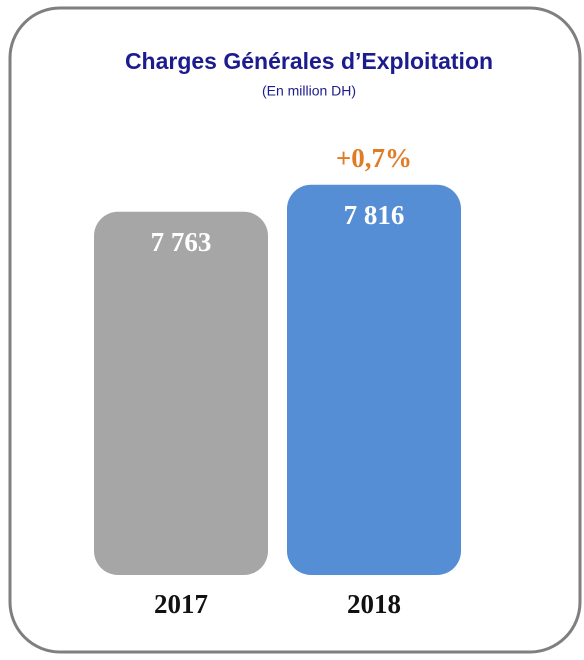 The height and width of the screenshot is (660, 584). What do you see at coordinates (181, 242) in the screenshot?
I see `value-label: 7 763` at bounding box center [181, 242].